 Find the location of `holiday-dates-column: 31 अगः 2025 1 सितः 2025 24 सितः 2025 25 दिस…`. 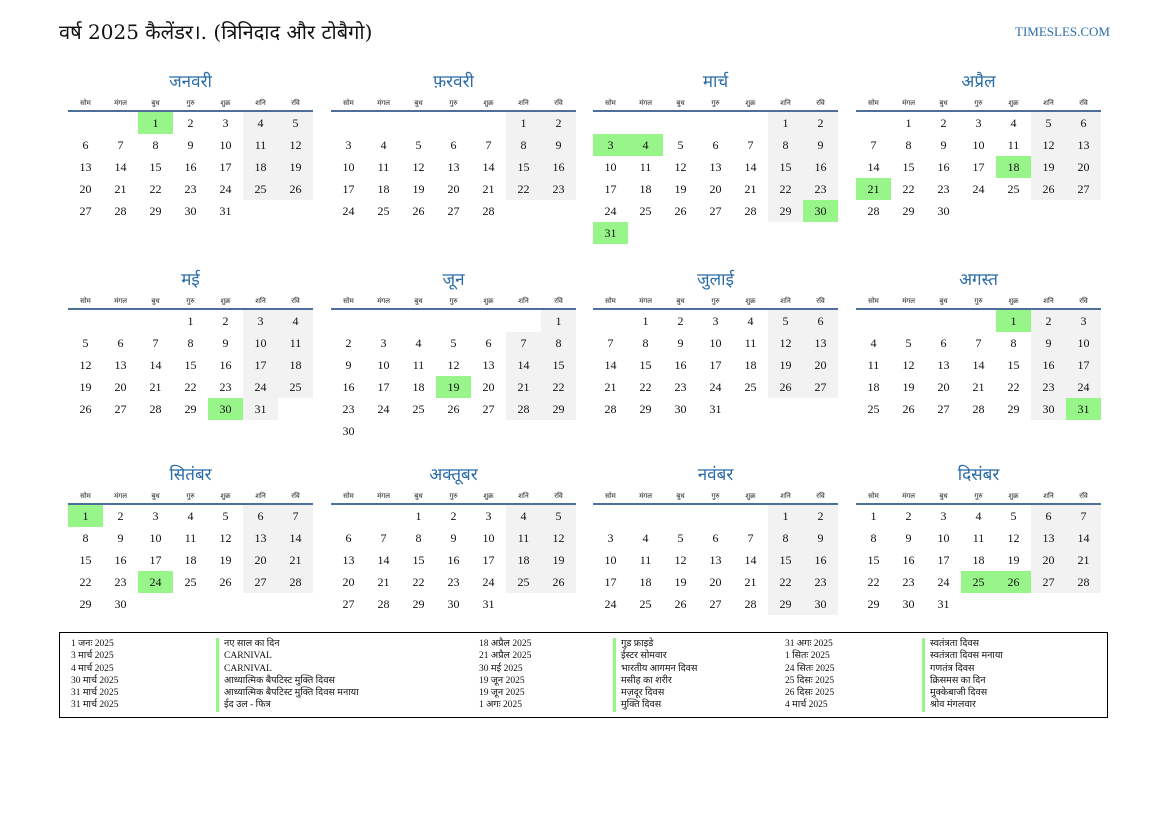

holiday-dates-column: 31 अगः 2025 1 सितः 2025 24 सितः 2025 25 दिस… is located at coordinates (809, 675).